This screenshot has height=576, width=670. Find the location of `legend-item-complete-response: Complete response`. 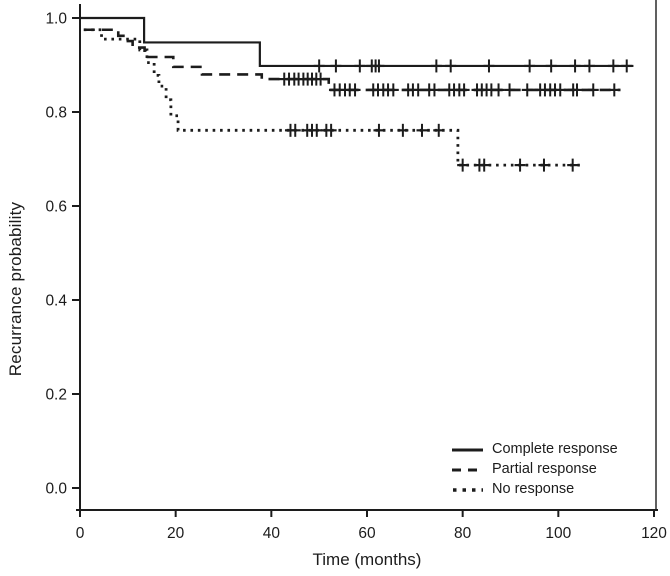

legend-item-complete-response: Complete response is located at coordinates (534, 449).